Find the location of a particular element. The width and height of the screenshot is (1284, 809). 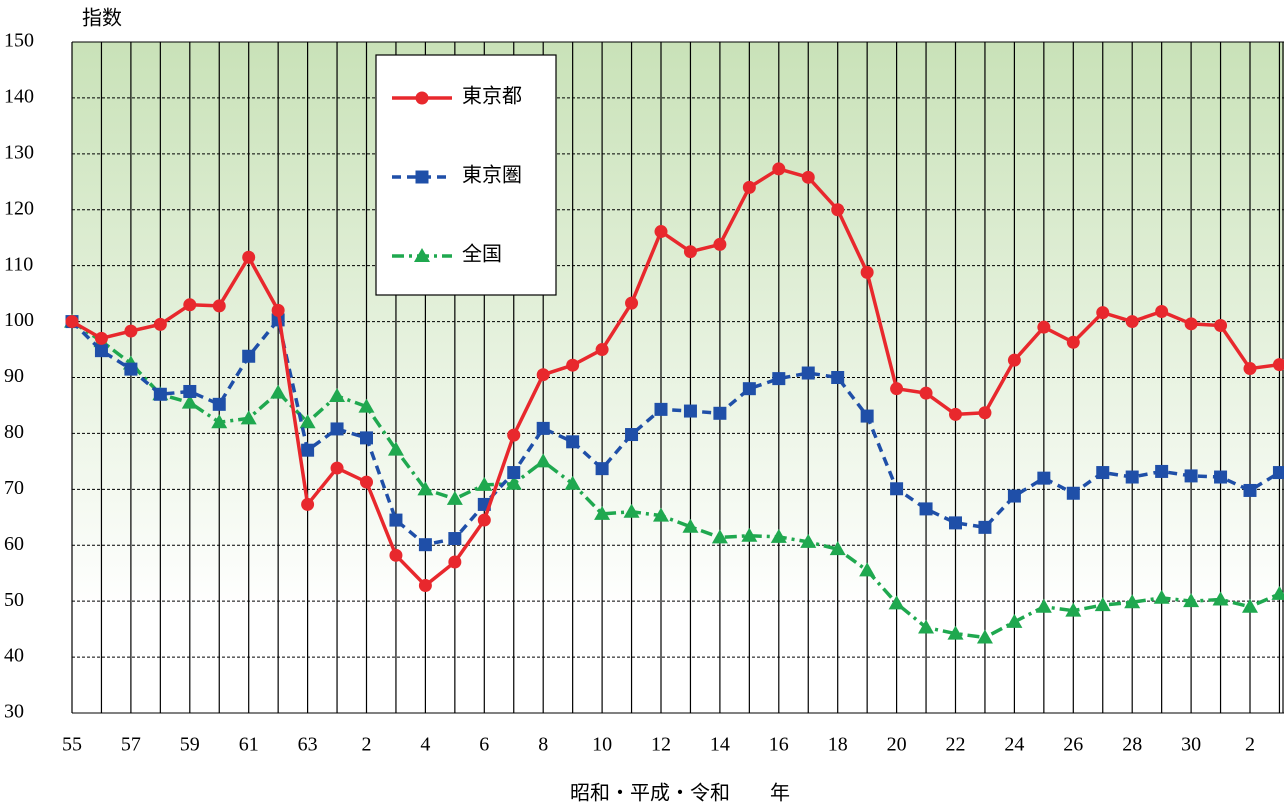

x-tick-label: 6 is located at coordinates (484, 745).